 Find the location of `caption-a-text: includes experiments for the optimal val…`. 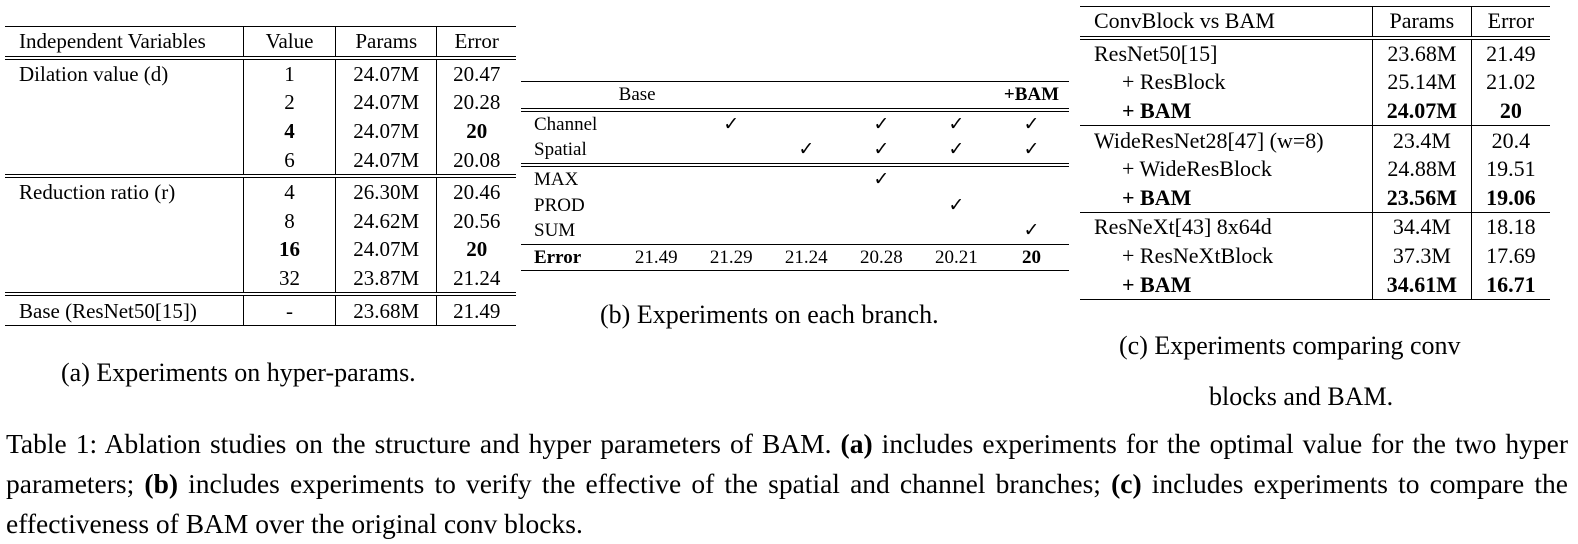

caption-a-text: includes experiments for the optimal val… is located at coordinates (787, 463).